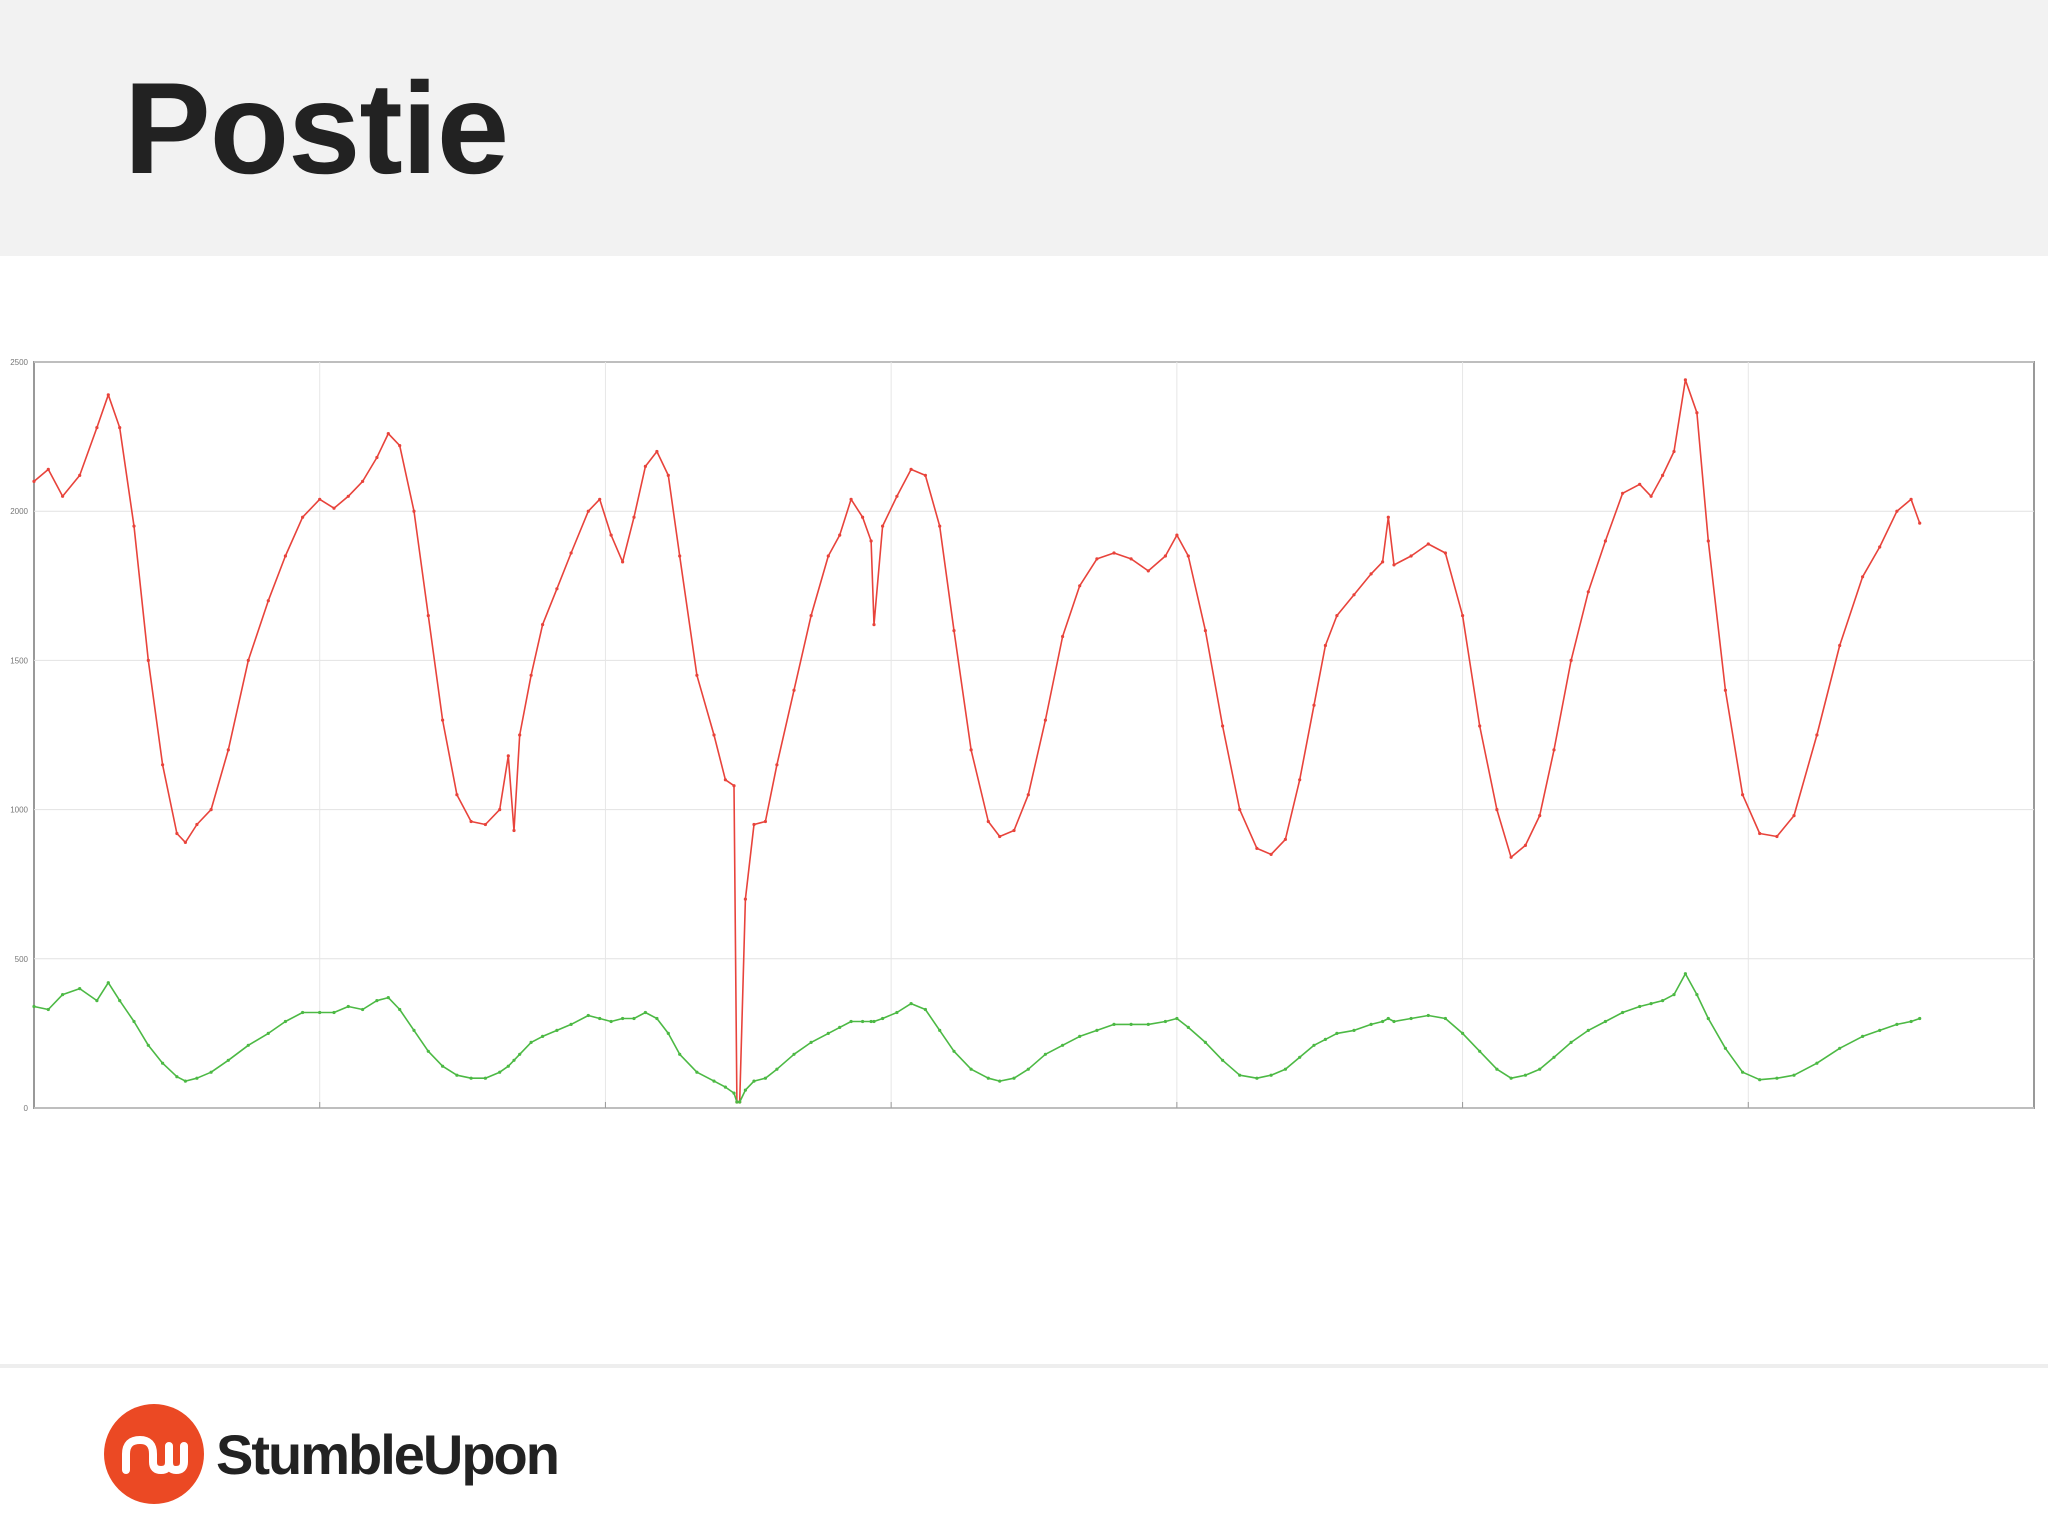 This screenshot has height=1536, width=2048. I want to click on footer-divider, so click(1024, 1366).